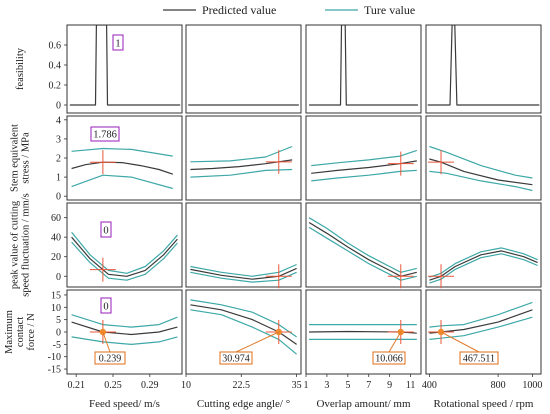 The height and width of the screenshot is (414, 550). Describe the element at coordinates (56, 295) in the screenshot. I see `y-tick-label: 15` at that location.